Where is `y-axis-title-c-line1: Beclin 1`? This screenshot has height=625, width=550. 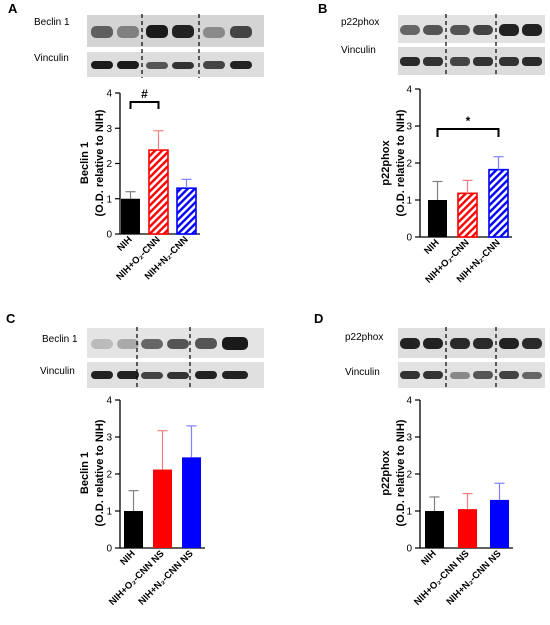 y-axis-title-c-line1: Beclin 1 is located at coordinates (85, 473).